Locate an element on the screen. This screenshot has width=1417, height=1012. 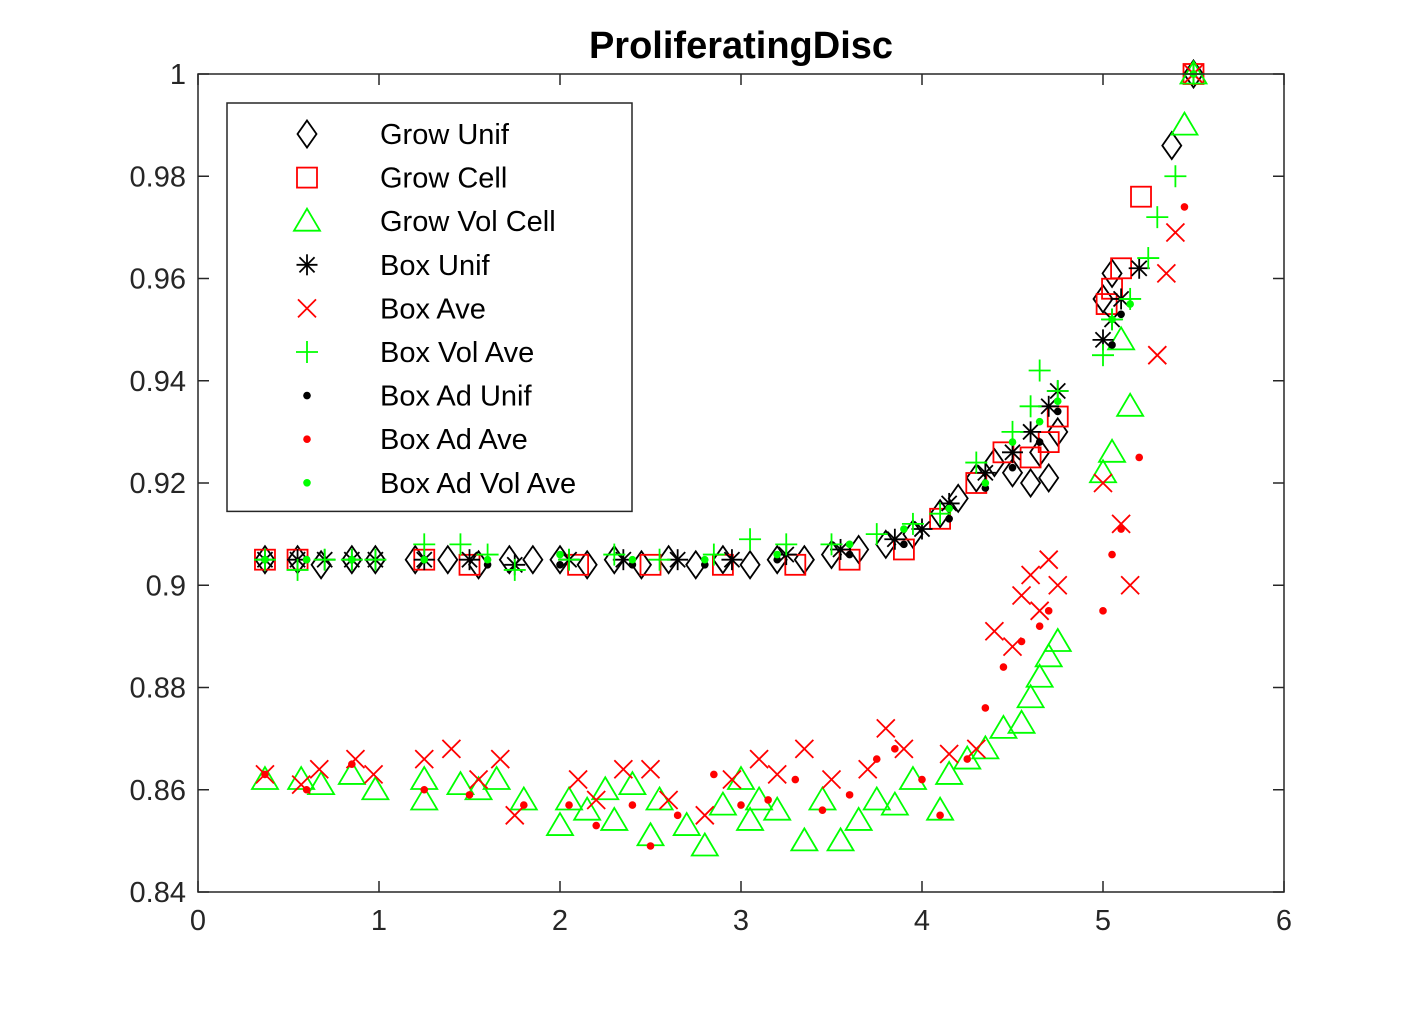
chart-title: ProliferatingDisc is located at coordinates (741, 46).